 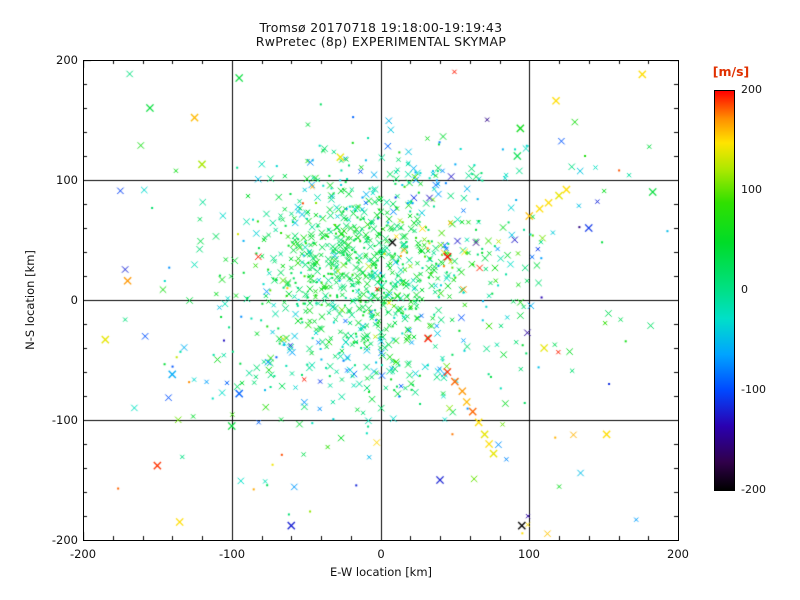 I want to click on y-tick-label: -100, so click(x=64, y=420).